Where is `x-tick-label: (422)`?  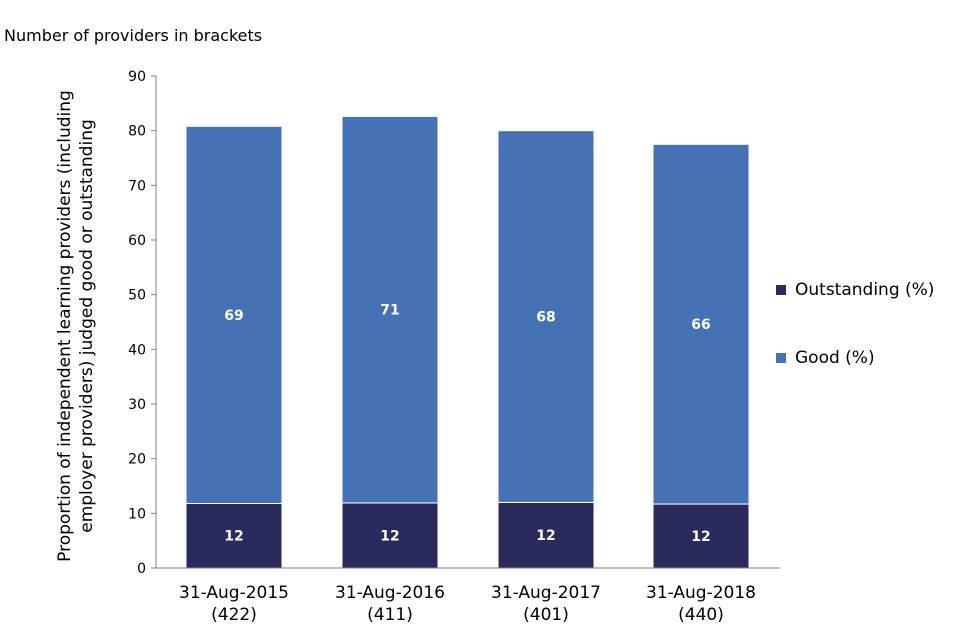 x-tick-label: (422) is located at coordinates (234, 615).